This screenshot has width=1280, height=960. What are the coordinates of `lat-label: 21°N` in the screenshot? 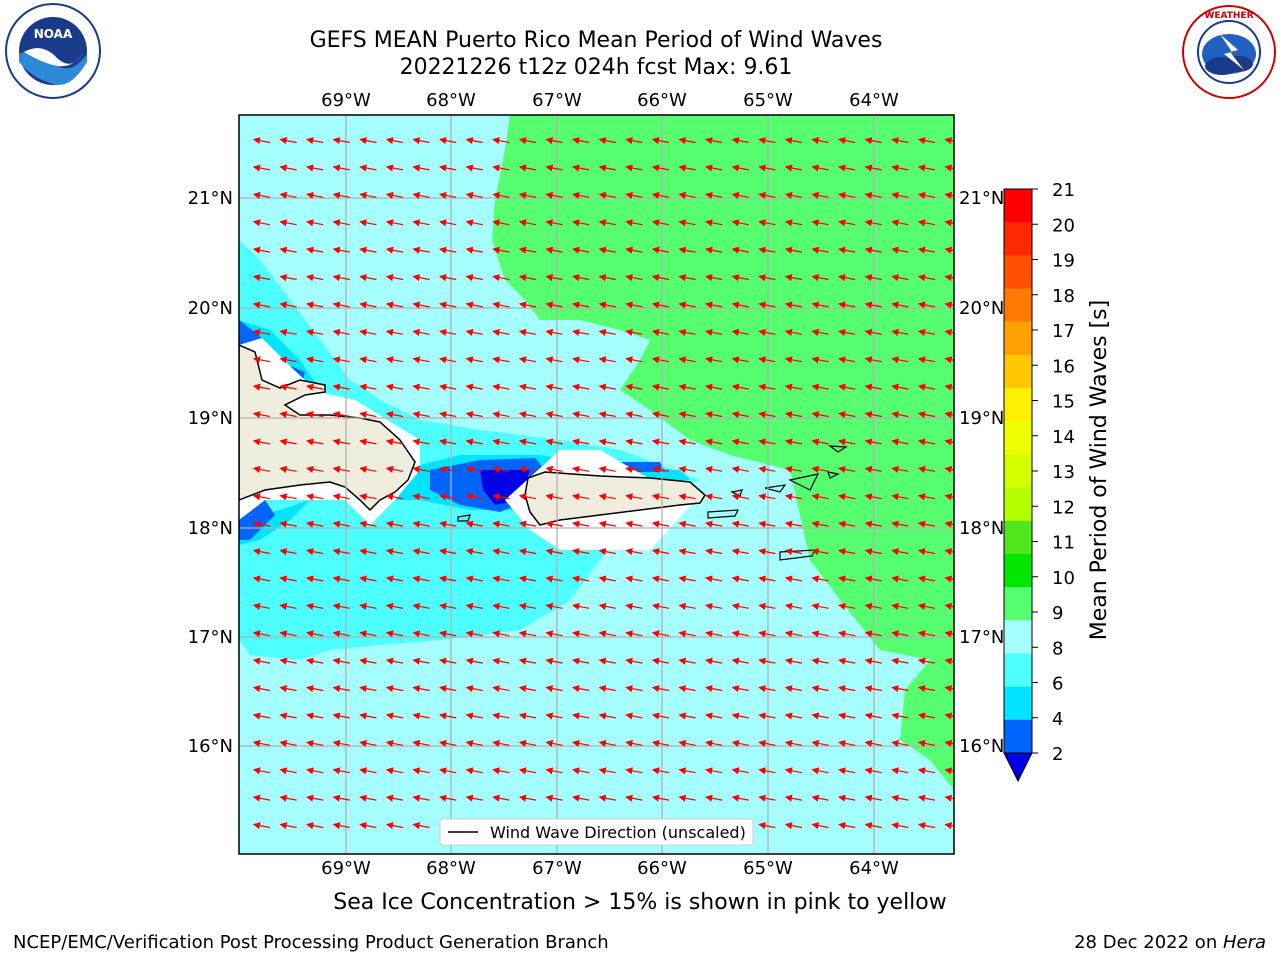 It's located at (981, 198).